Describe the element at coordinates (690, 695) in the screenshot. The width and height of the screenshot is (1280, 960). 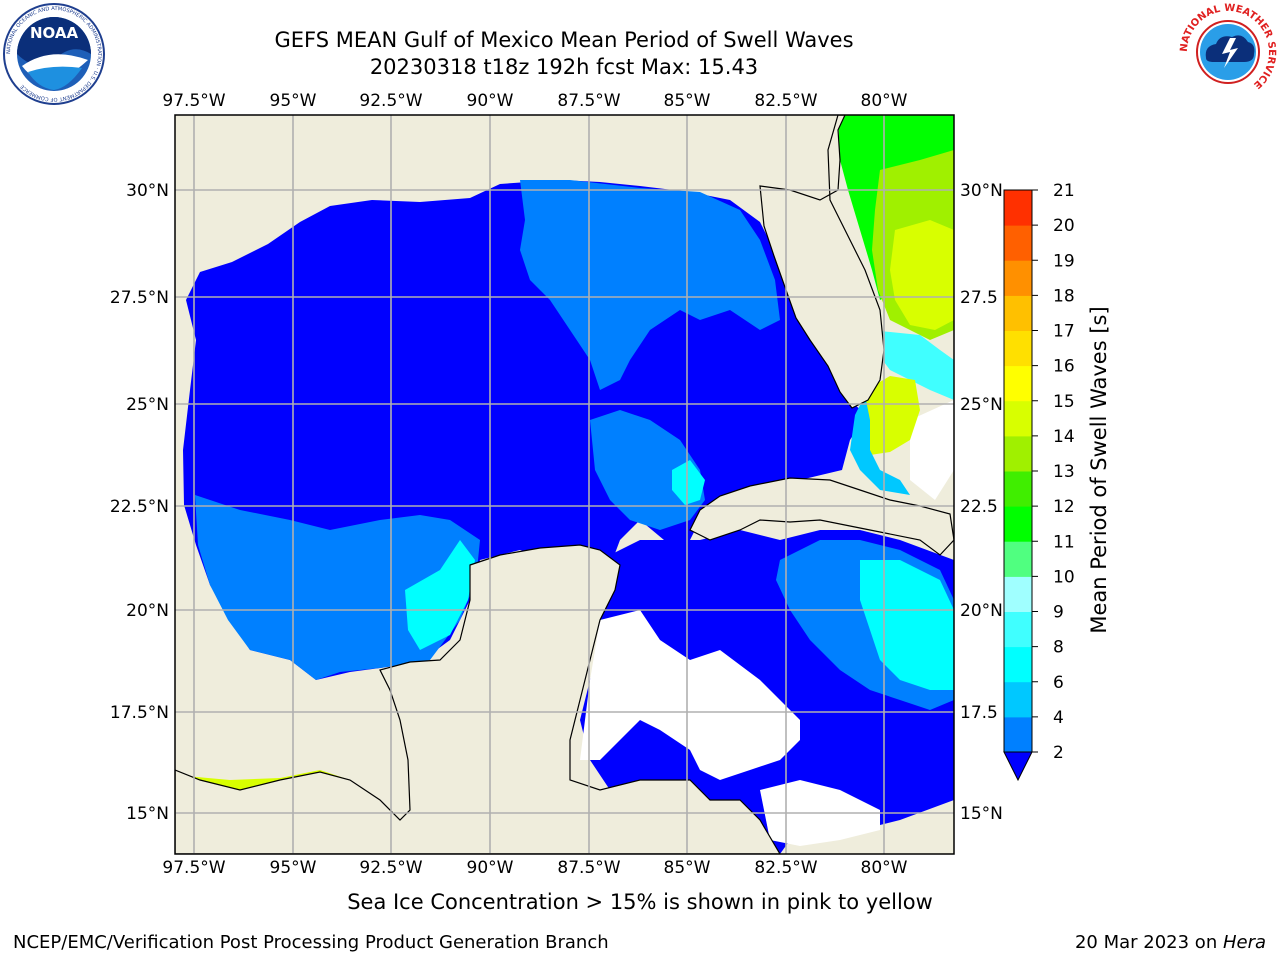
I see `caribbean-missing-data` at that location.